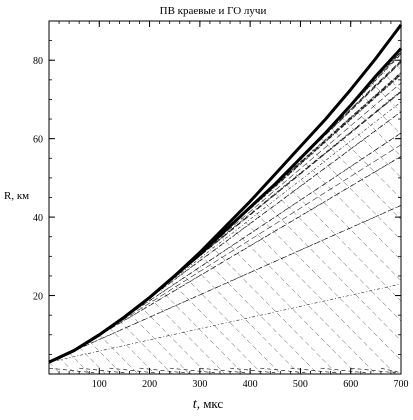 The width and height of the screenshot is (413, 420). What do you see at coordinates (195, 404) in the screenshot?
I see `x-axis-variable: t` at bounding box center [195, 404].